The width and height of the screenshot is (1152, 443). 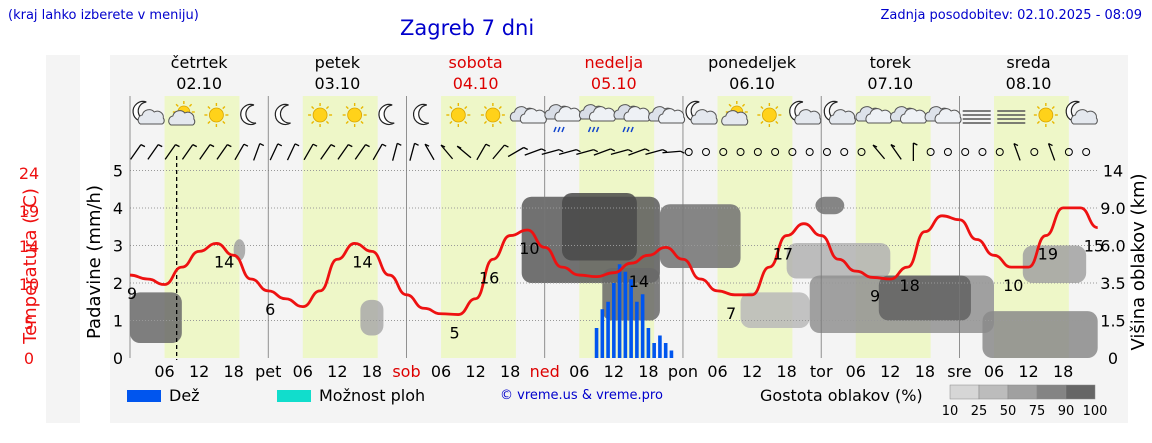 I want to click on credit-link: © vreme.us & vreme.pro, so click(x=581, y=395).